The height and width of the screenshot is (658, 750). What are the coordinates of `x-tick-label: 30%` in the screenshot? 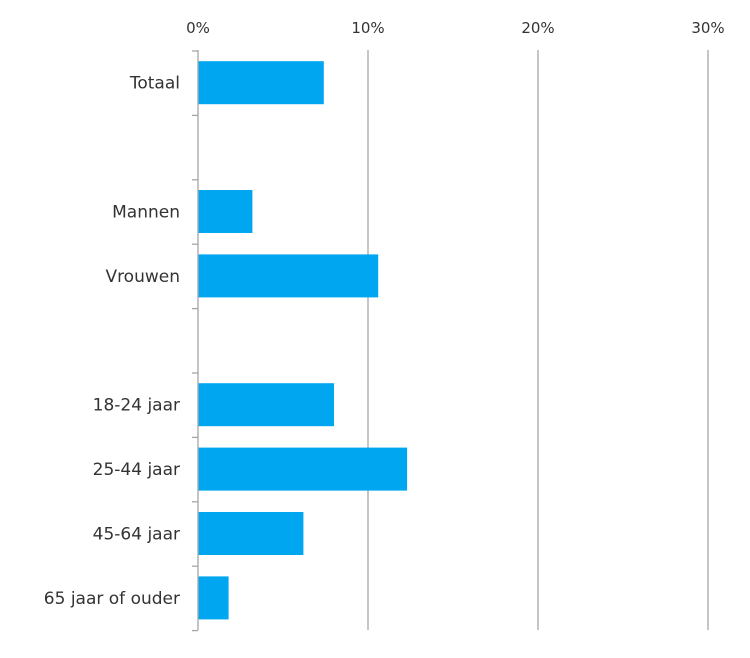 It's located at (707, 28).